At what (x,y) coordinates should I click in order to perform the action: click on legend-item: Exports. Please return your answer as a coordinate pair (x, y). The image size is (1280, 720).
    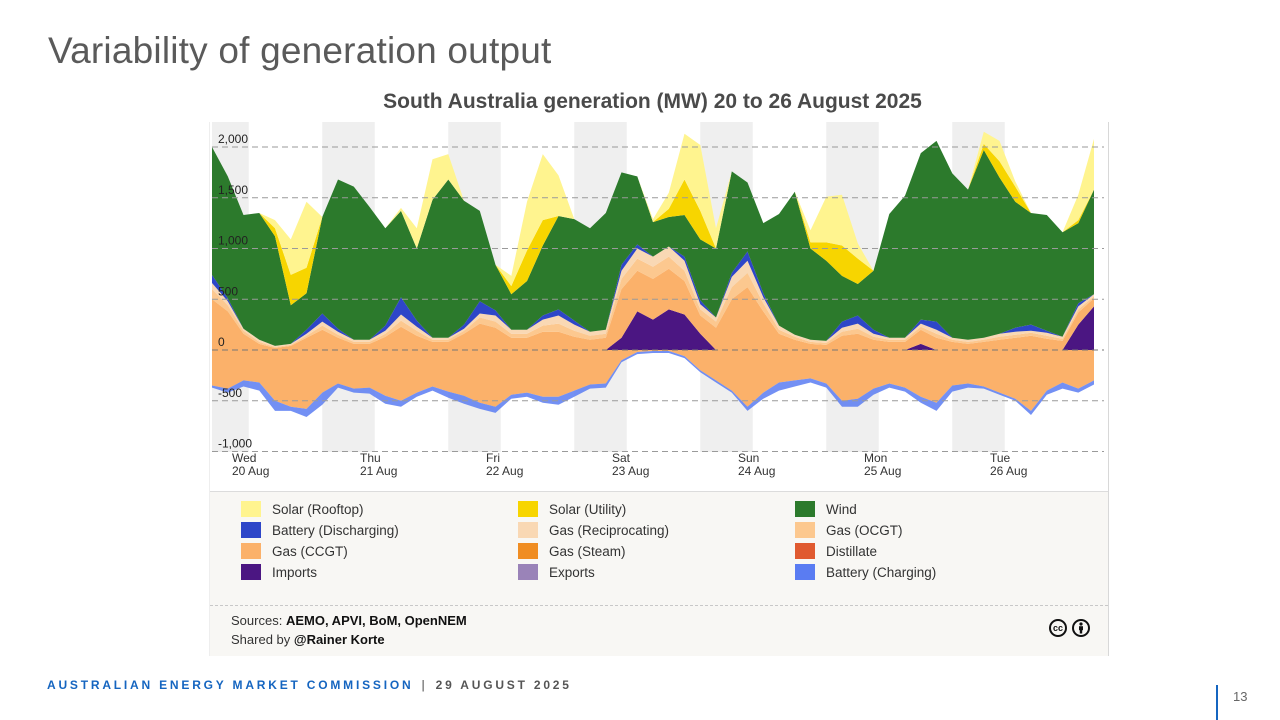
    Looking at the image, I should click on (556, 572).